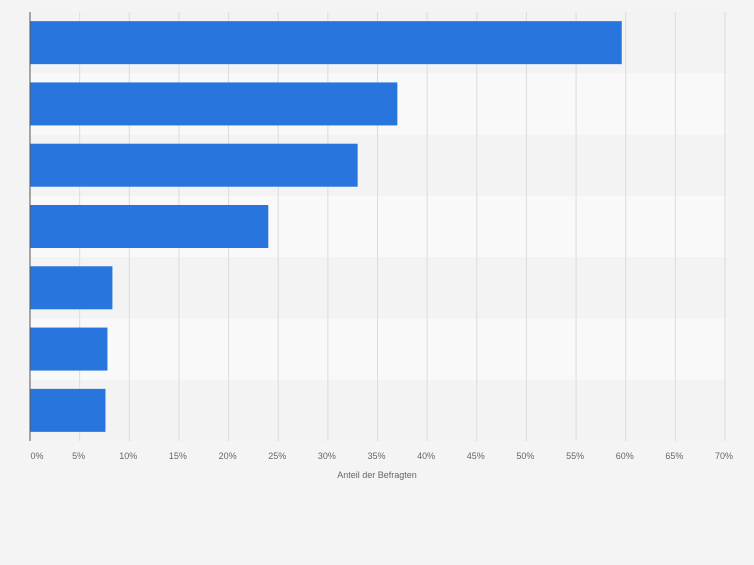 Image resolution: width=754 pixels, height=565 pixels. What do you see at coordinates (78, 456) in the screenshot?
I see `x-tick-label: 5%` at bounding box center [78, 456].